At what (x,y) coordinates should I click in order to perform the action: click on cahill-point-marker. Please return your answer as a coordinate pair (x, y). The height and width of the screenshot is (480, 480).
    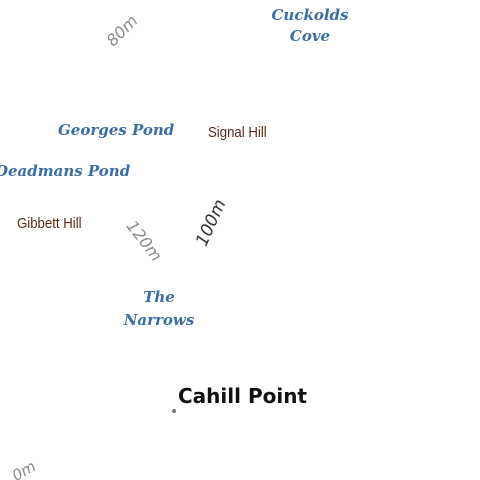
    Looking at the image, I should click on (174, 411).